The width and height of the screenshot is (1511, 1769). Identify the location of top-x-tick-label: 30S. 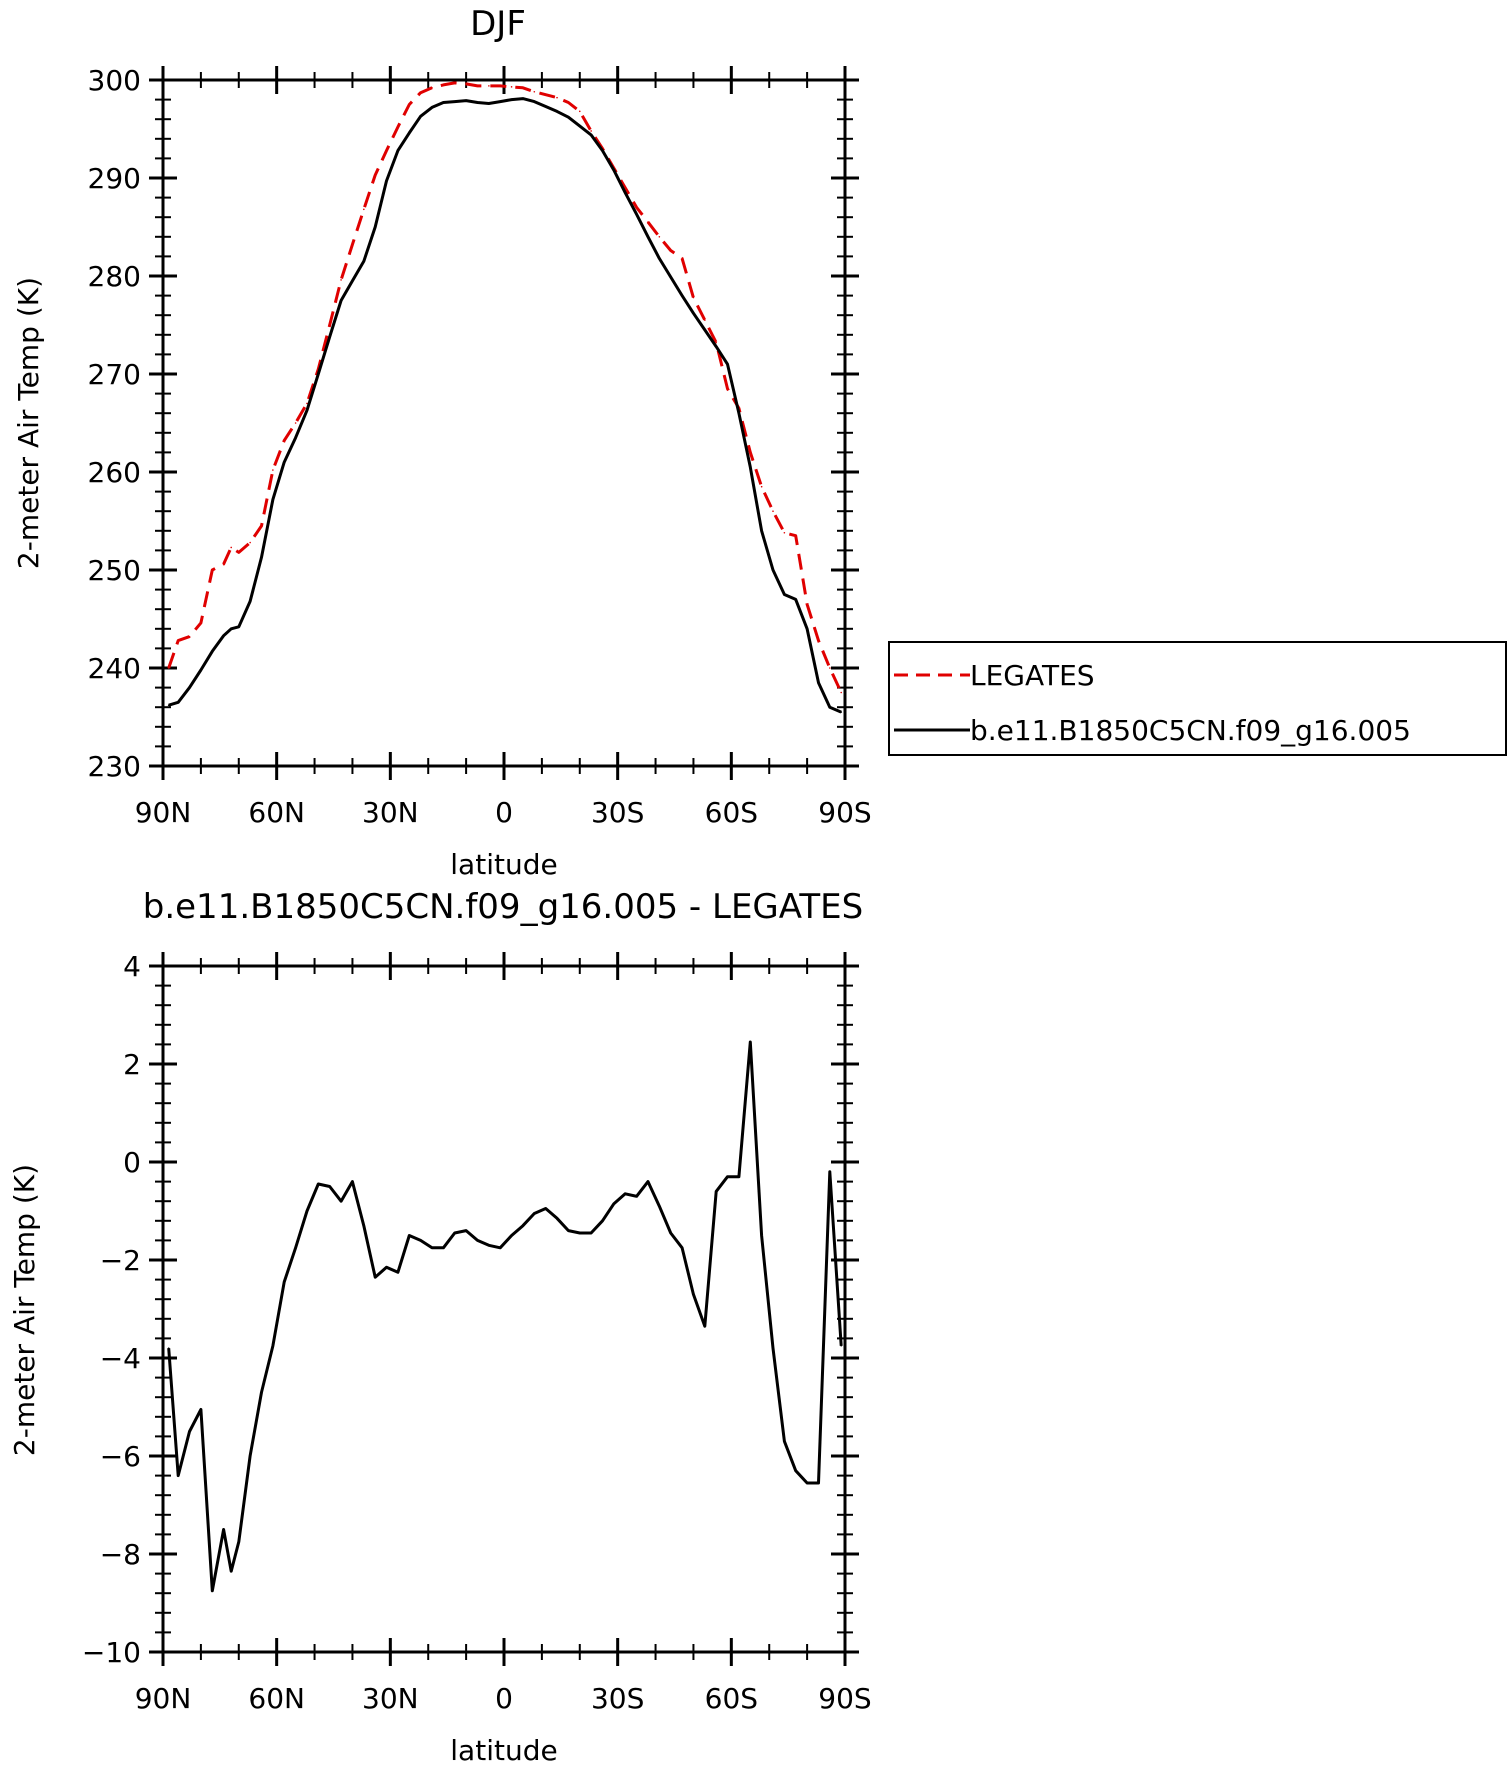
(617, 812).